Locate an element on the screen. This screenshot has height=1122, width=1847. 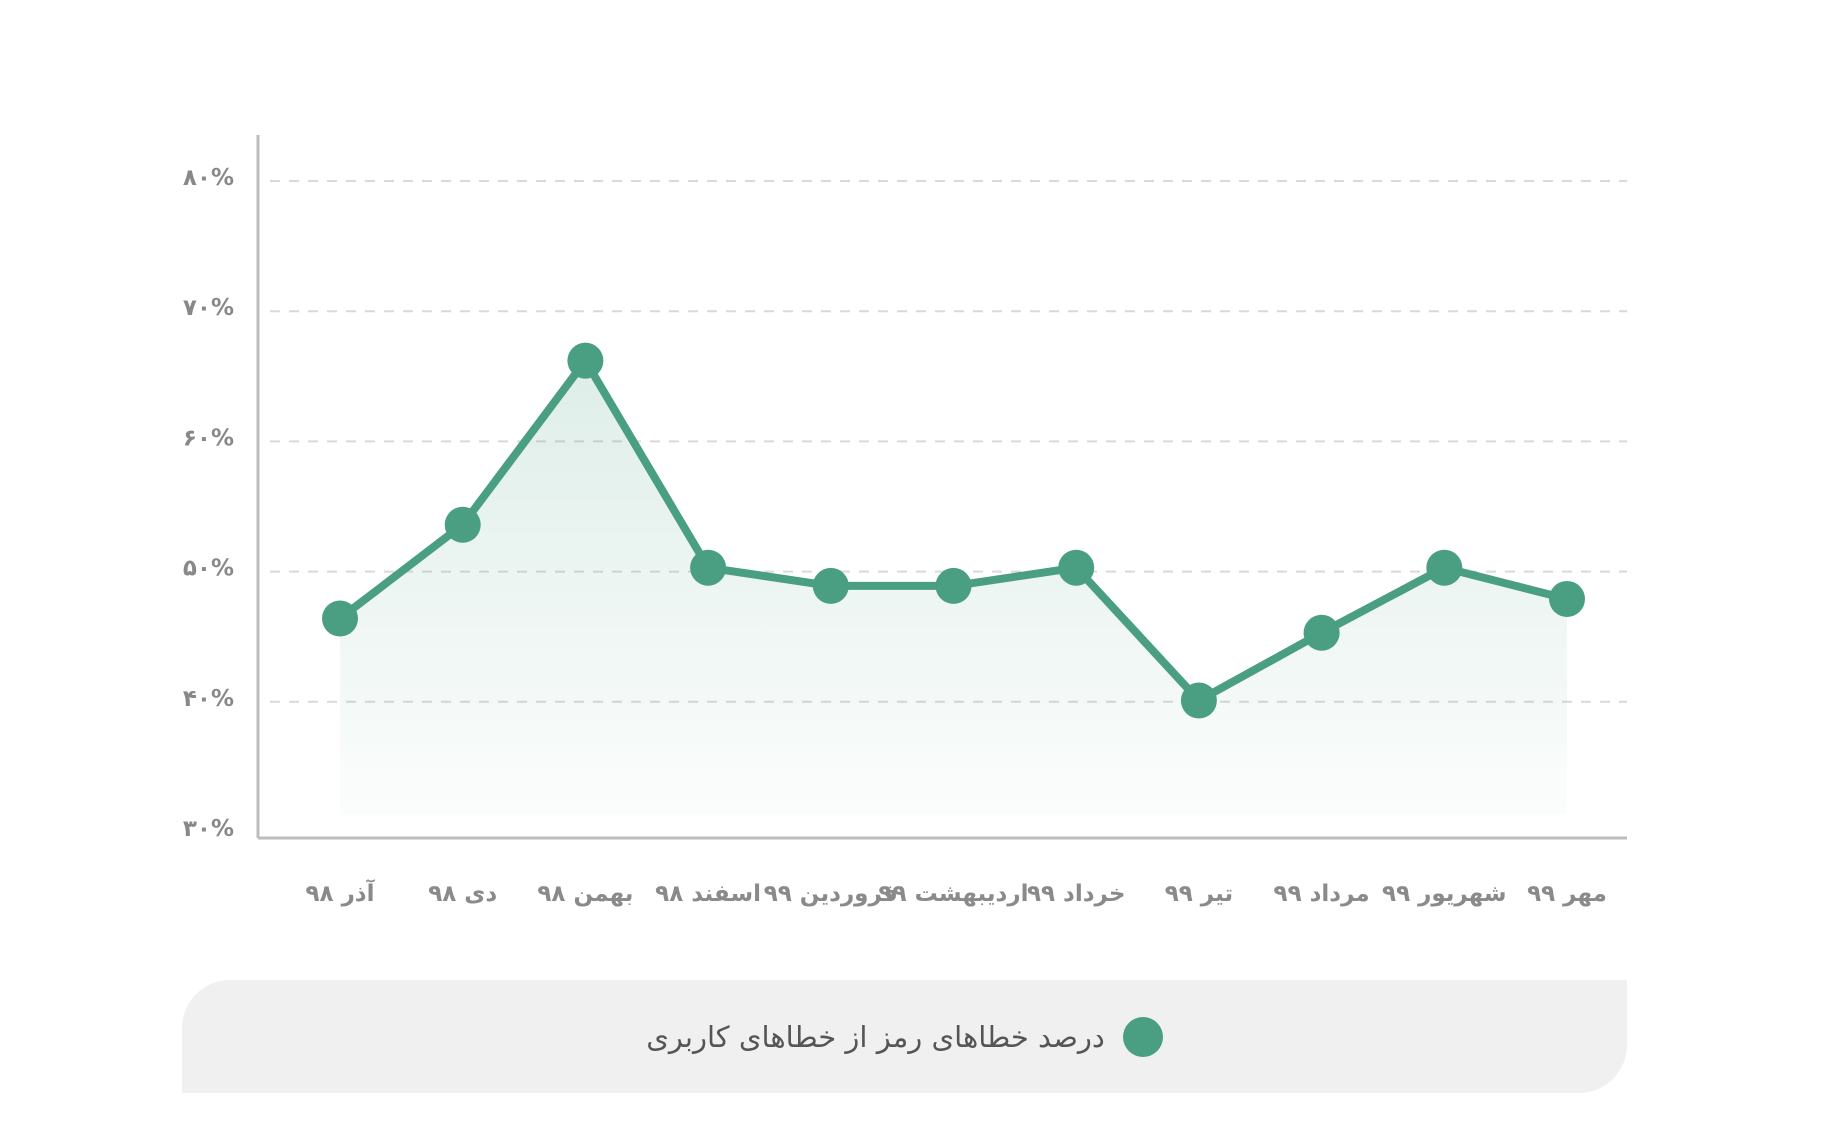
legend-marker is located at coordinates (1142, 1036).